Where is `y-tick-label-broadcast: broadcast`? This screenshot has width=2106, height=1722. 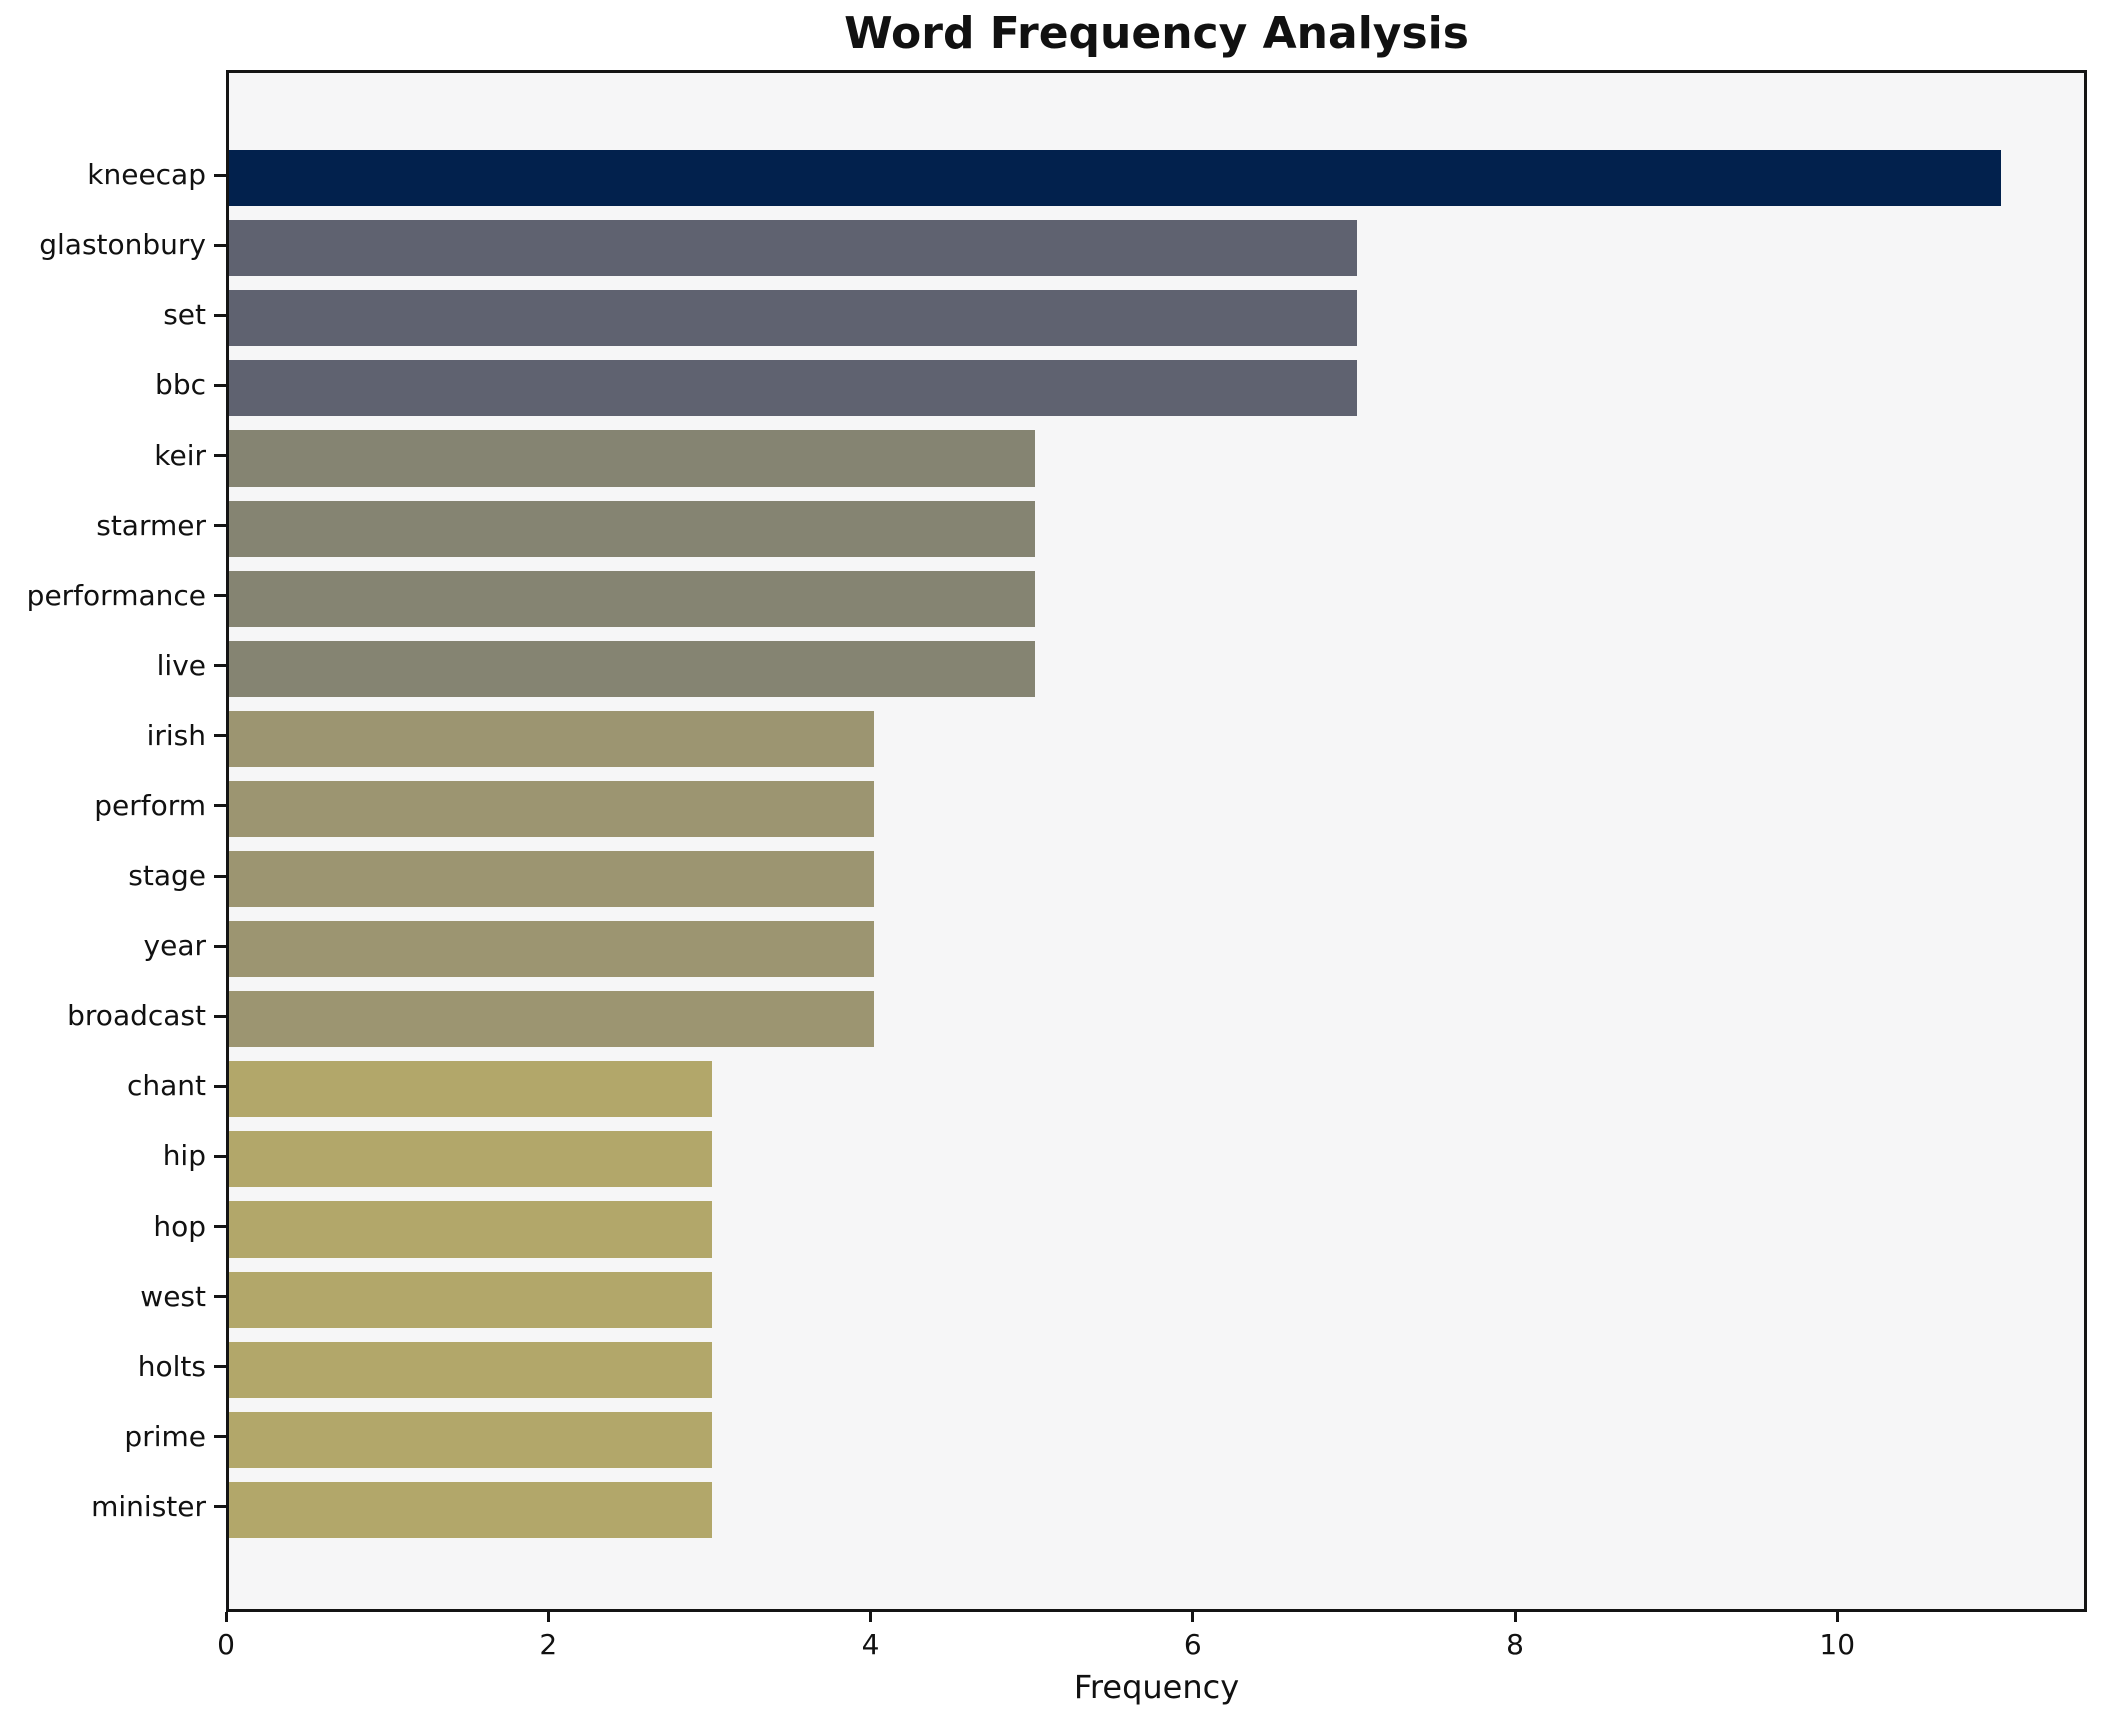
y-tick-label-broadcast: broadcast is located at coordinates (136, 1016).